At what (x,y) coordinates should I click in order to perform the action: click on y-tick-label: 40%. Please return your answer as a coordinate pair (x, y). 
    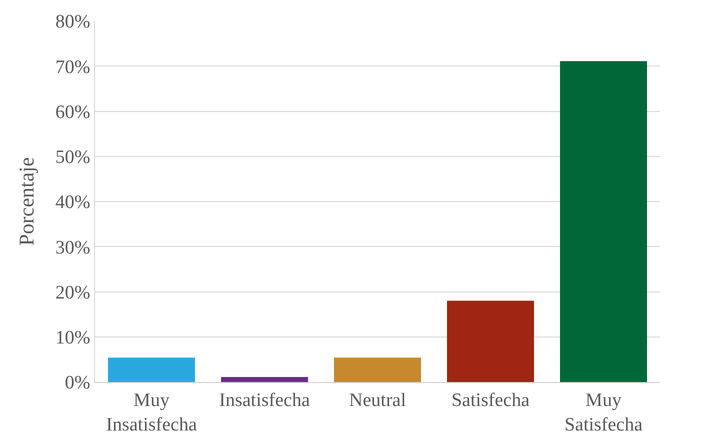
    Looking at the image, I should click on (72, 203).